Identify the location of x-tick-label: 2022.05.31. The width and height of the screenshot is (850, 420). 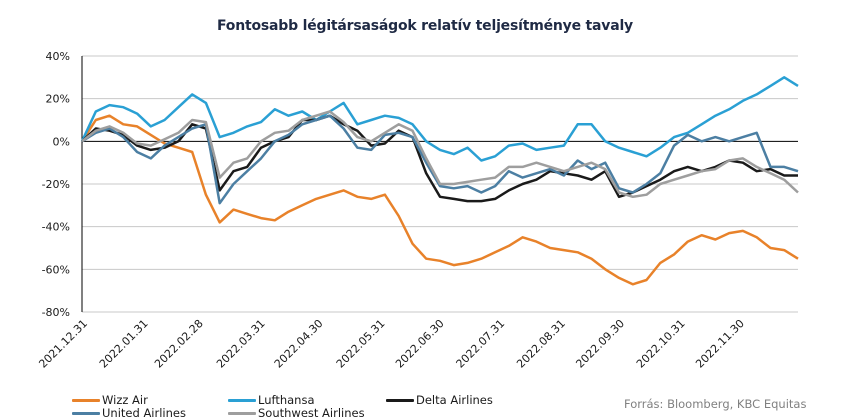
(361, 344).